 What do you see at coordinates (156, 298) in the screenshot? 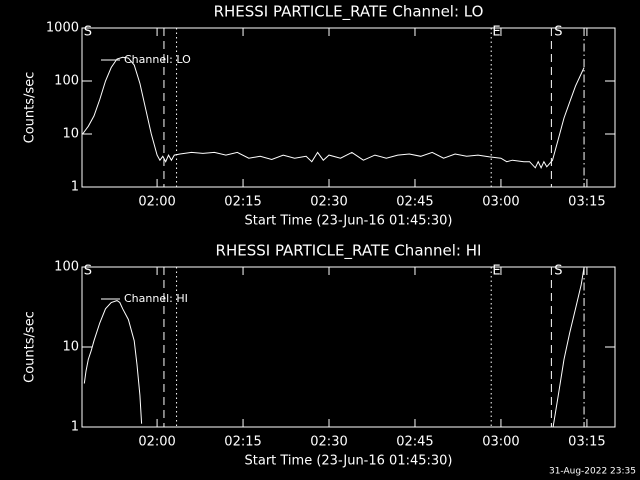
I see `legend-label: Channel: HI` at bounding box center [156, 298].